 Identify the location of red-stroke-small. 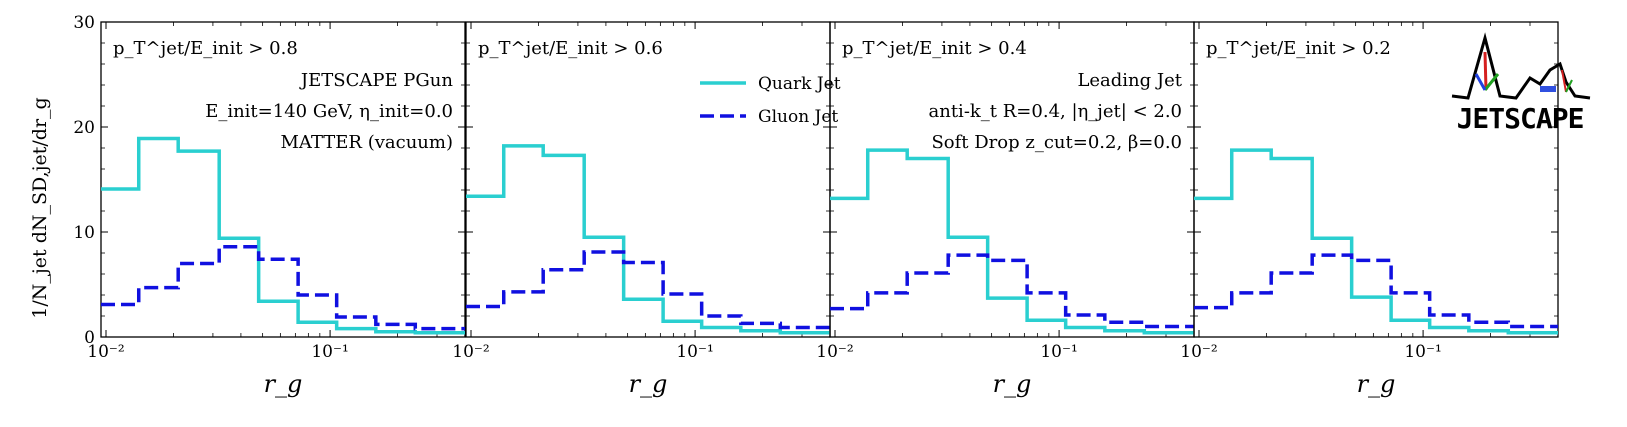
(1564, 81).